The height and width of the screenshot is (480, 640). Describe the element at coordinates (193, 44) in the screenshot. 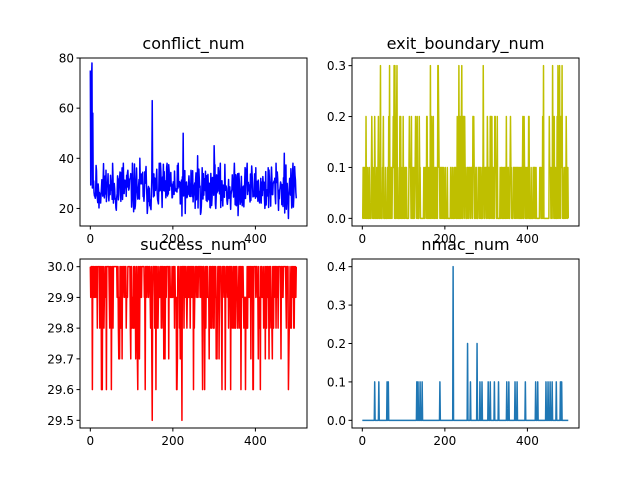

I see `subplot-title: conflict_num` at that location.